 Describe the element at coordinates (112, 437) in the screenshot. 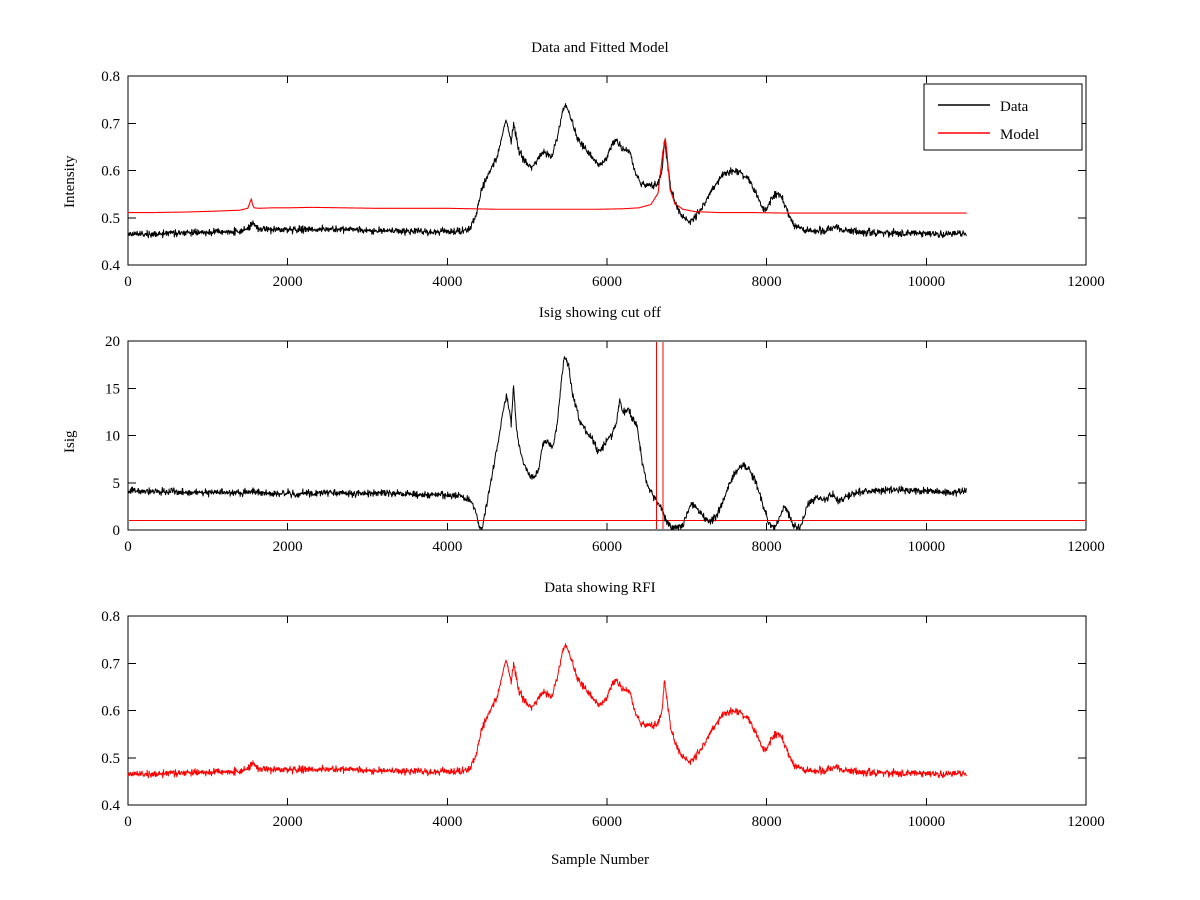

I see `y-tick-label: 10` at that location.